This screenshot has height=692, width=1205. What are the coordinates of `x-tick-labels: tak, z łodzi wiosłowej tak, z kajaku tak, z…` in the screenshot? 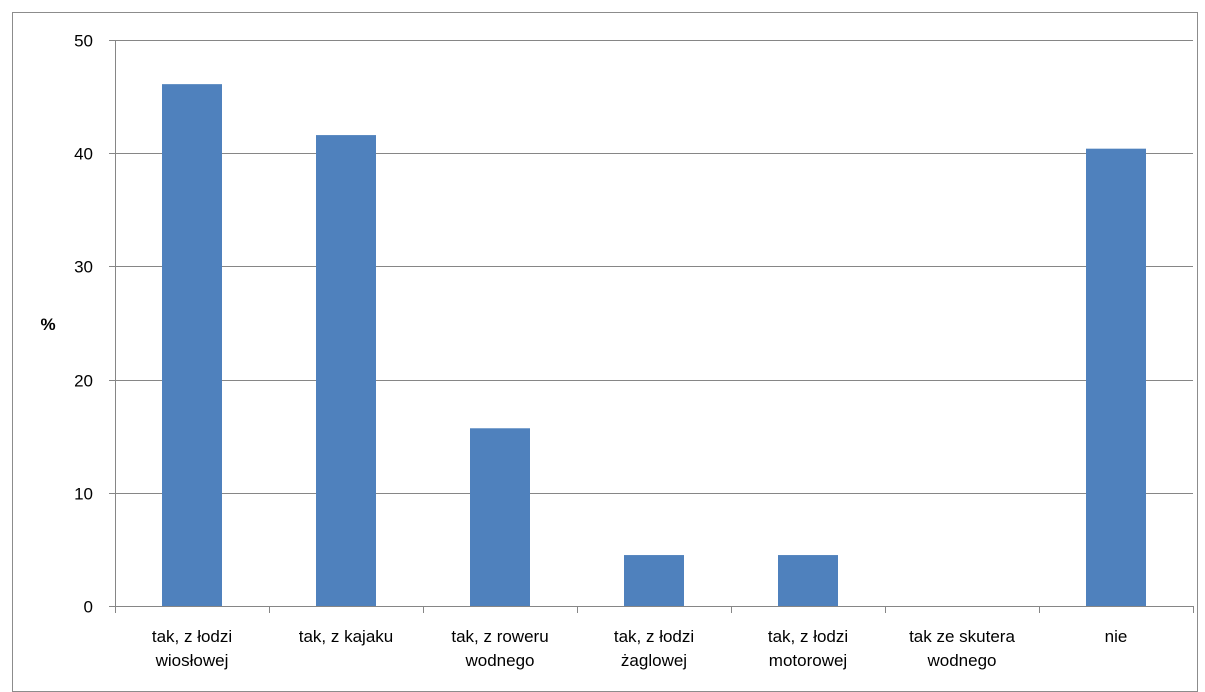 It's located at (640, 648).